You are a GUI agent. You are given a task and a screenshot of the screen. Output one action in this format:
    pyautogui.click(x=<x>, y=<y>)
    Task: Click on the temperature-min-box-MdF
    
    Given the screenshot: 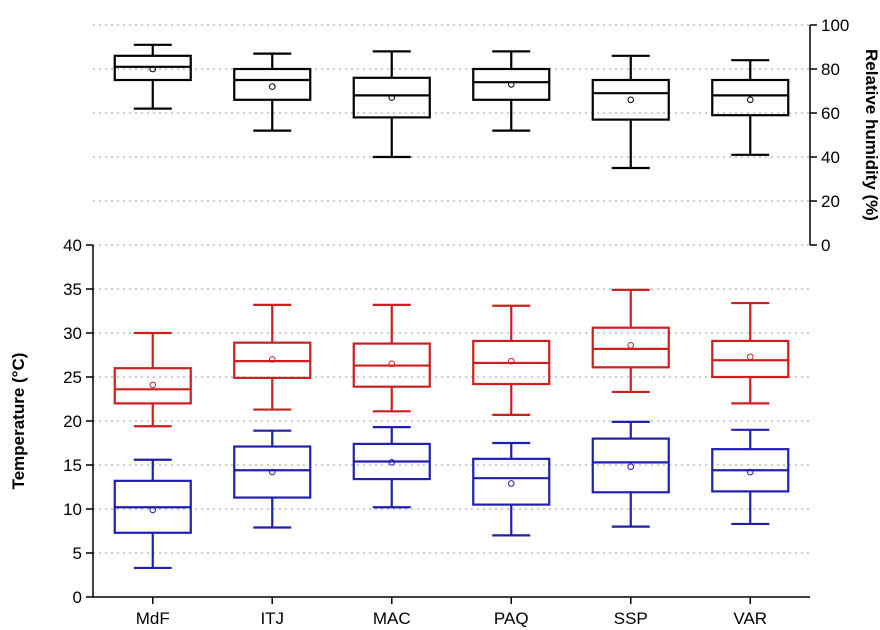 What is the action you would take?
    pyautogui.click(x=153, y=514)
    